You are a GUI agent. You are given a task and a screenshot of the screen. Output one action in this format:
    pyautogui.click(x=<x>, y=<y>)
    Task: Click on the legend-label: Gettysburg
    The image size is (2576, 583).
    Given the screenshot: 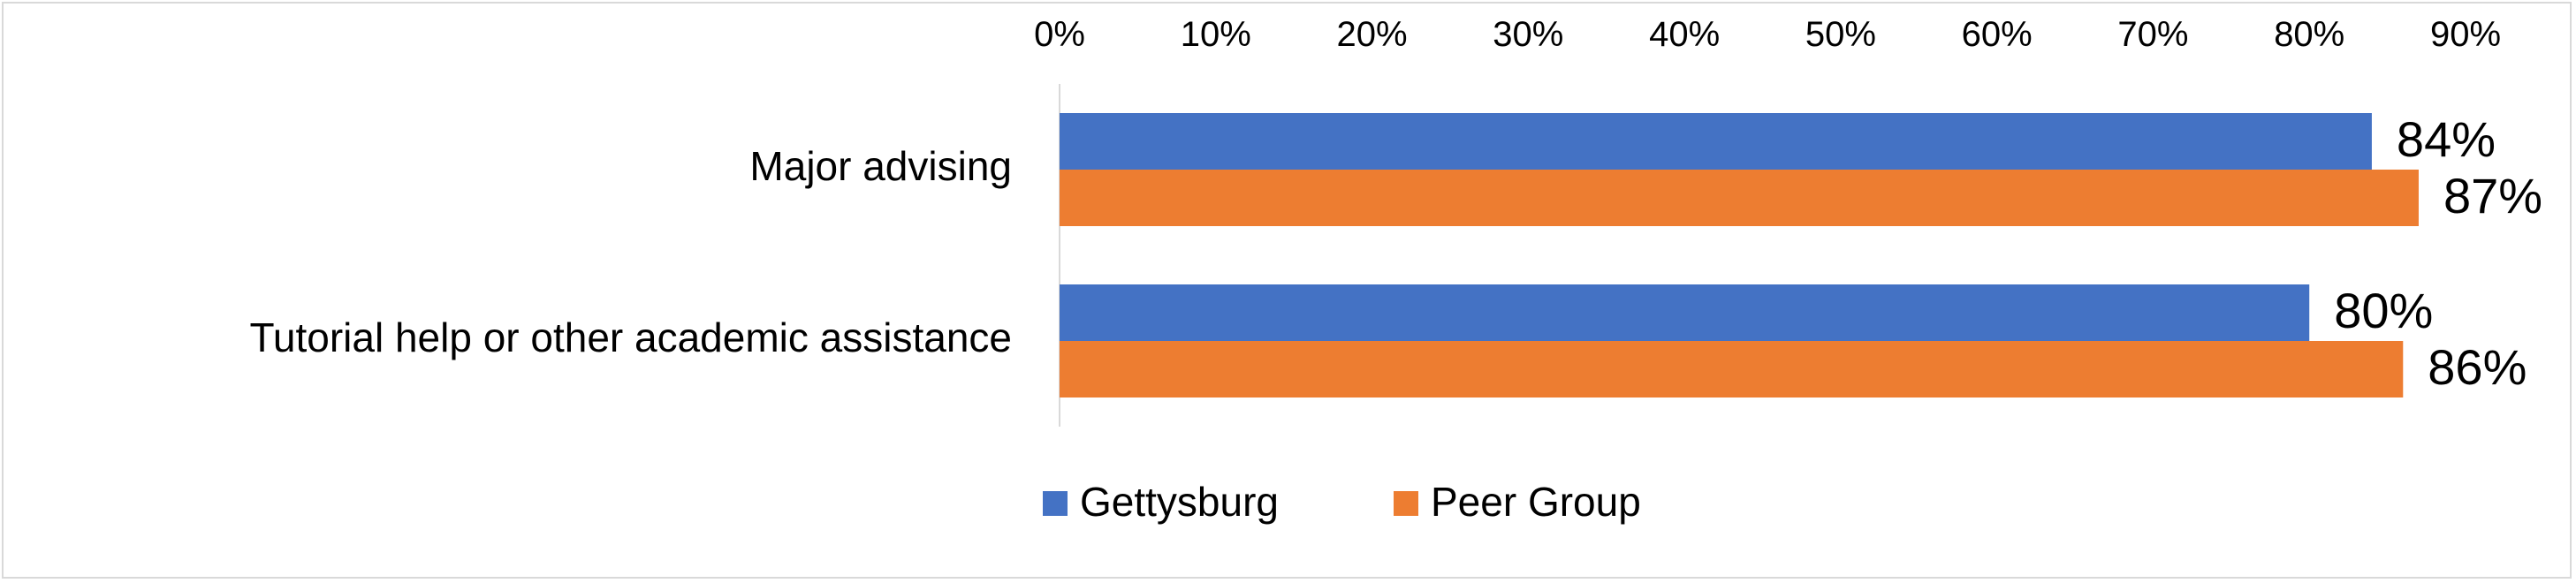 What is the action you would take?
    pyautogui.click(x=1179, y=502)
    